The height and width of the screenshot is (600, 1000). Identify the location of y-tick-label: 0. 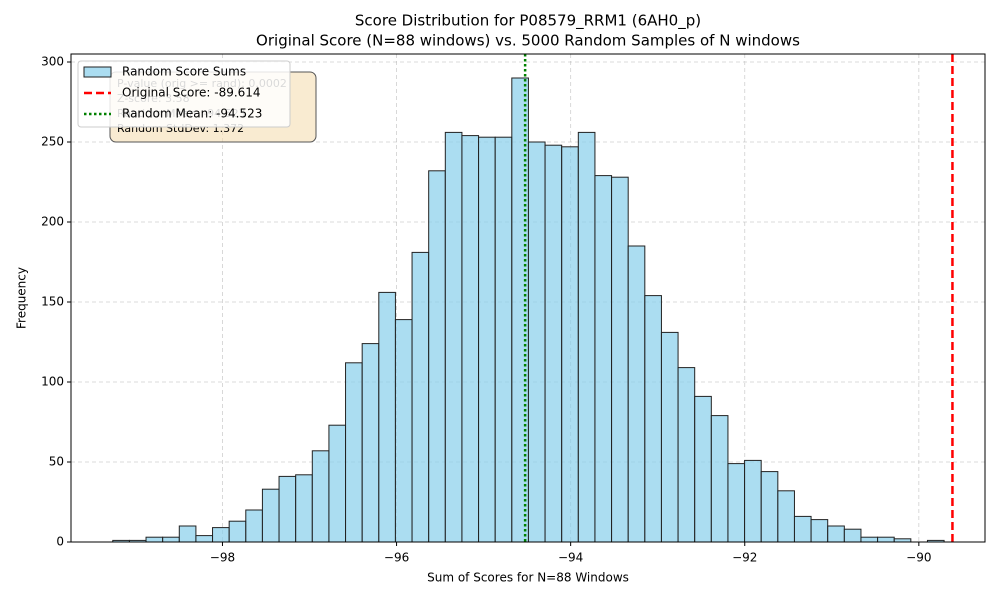
(60, 542).